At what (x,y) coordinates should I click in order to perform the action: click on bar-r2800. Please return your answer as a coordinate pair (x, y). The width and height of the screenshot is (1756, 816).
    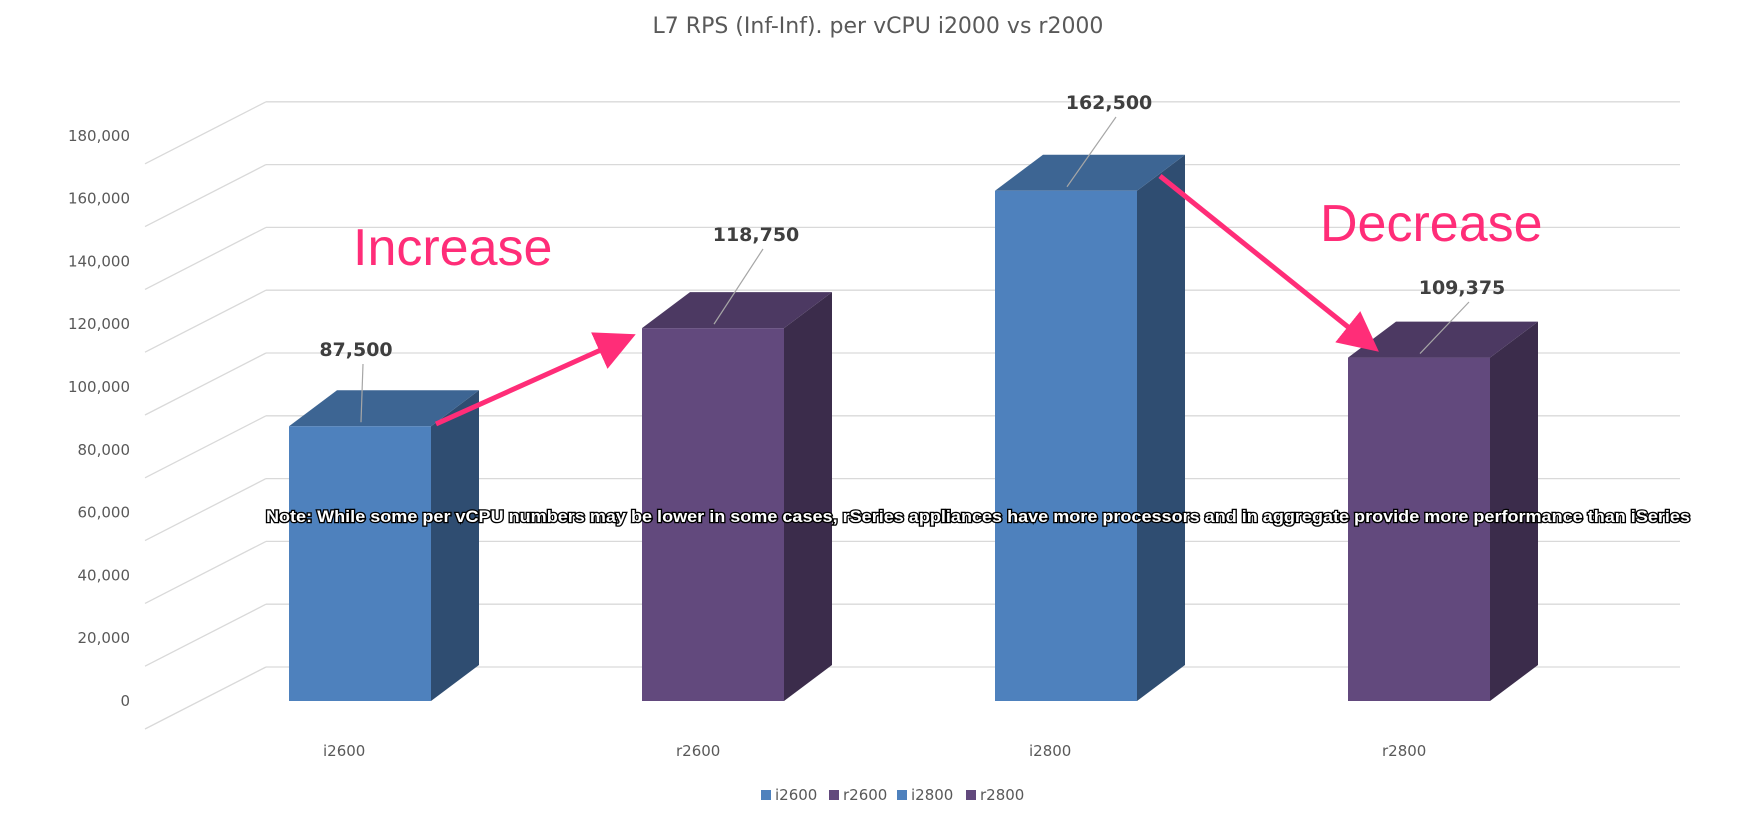
    Looking at the image, I should click on (1443, 511).